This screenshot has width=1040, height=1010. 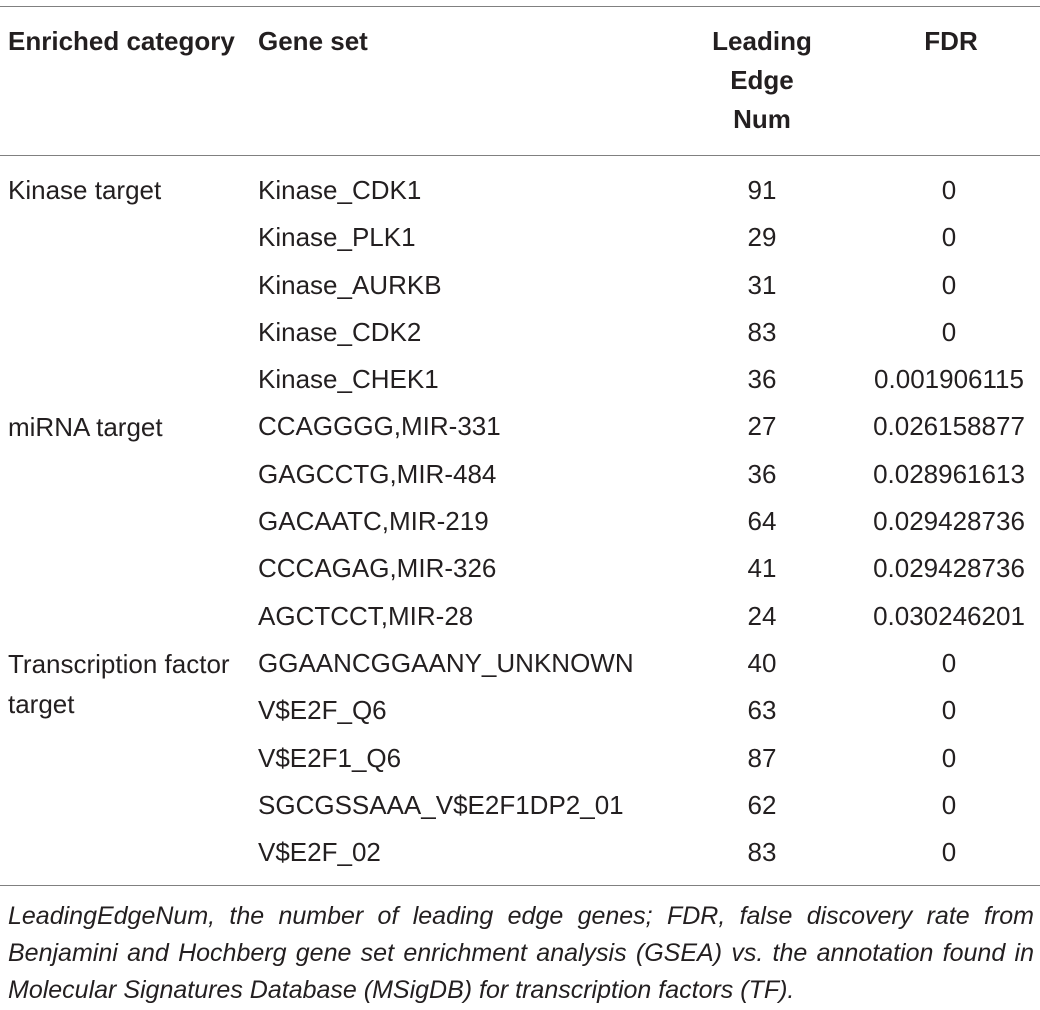 I want to click on table-row: Kinase_CDK2 83 0, so click(x=520, y=333).